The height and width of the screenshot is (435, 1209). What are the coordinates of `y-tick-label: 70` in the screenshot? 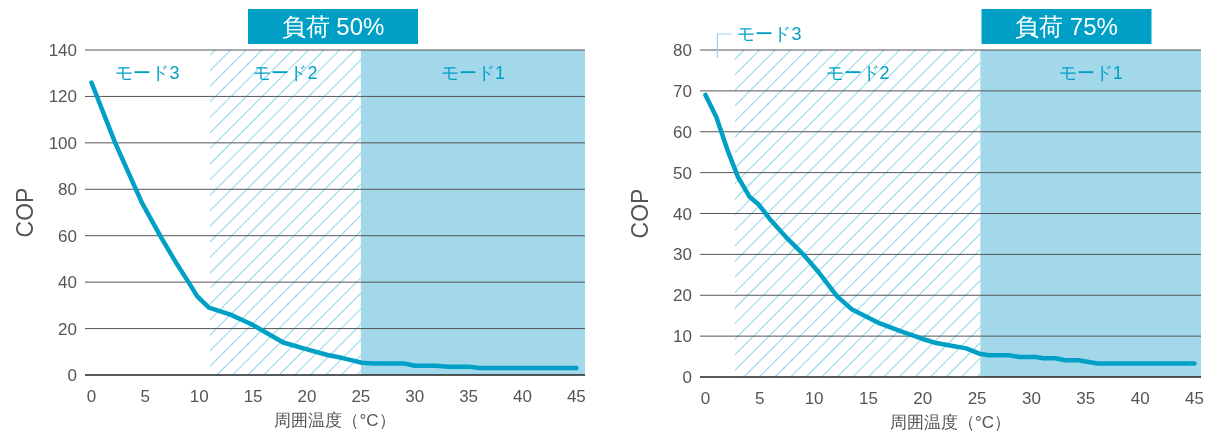 It's located at (682, 91).